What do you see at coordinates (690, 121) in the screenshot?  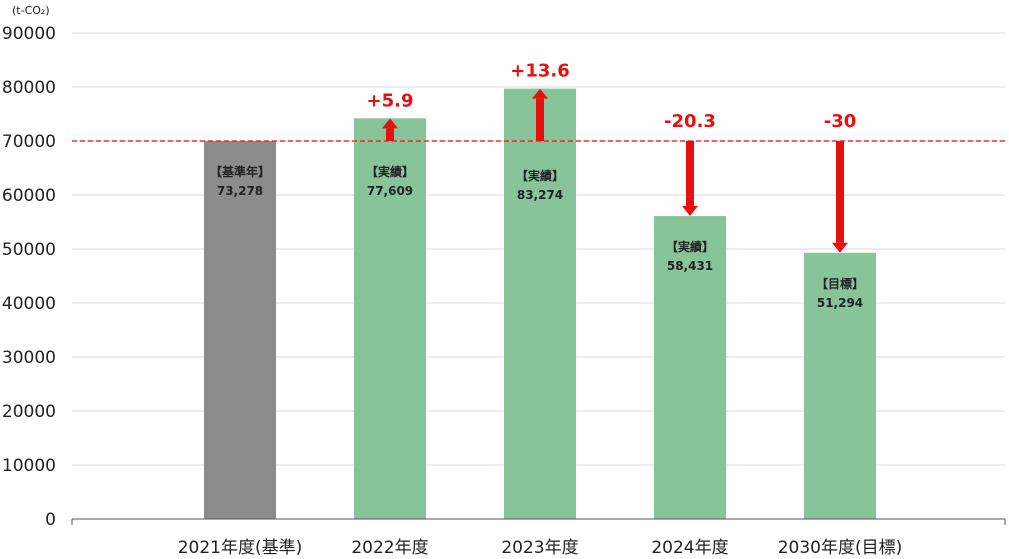 I see `delta-label: -20.3` at bounding box center [690, 121].